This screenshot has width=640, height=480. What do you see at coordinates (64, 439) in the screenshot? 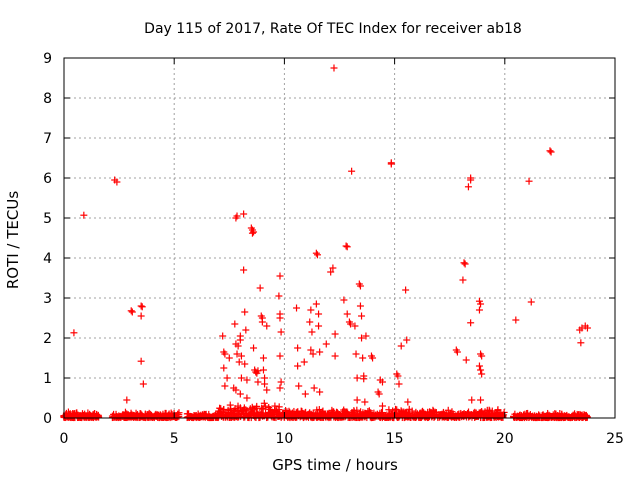
I see `x-tick-label: 0` at bounding box center [64, 439].